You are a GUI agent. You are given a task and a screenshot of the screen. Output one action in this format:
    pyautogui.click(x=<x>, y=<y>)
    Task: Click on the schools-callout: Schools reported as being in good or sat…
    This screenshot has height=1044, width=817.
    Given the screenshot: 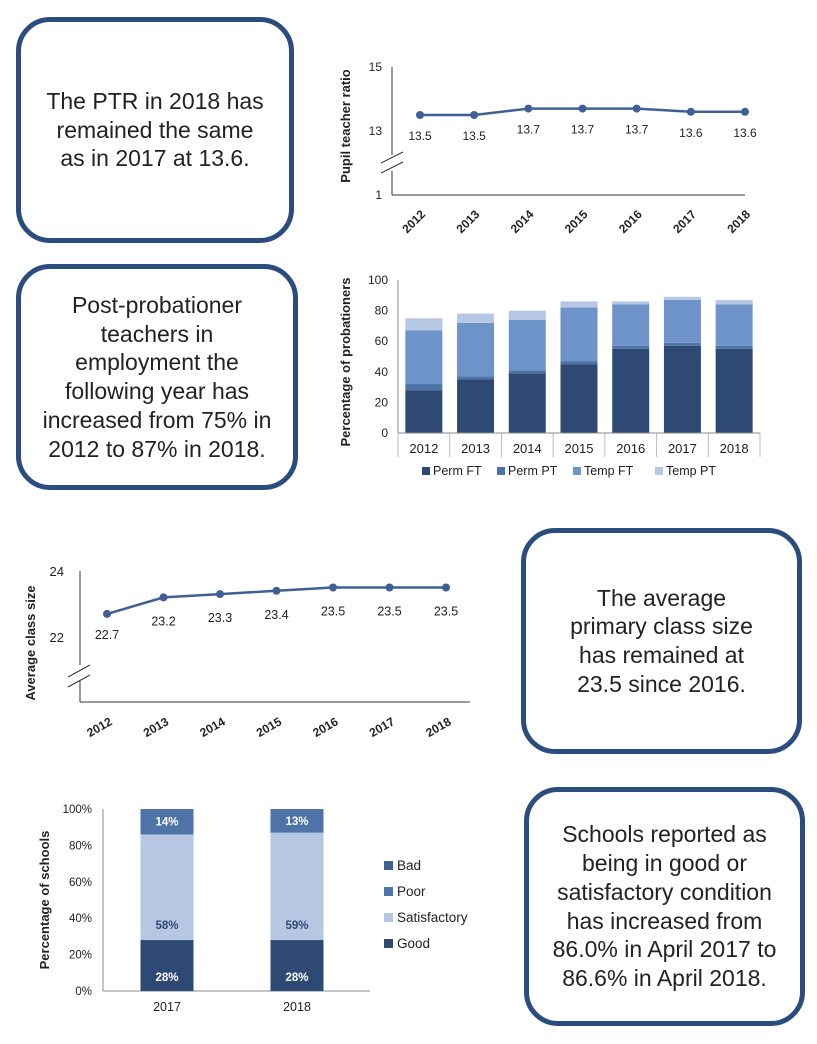 What is the action you would take?
    pyautogui.click(x=664, y=906)
    